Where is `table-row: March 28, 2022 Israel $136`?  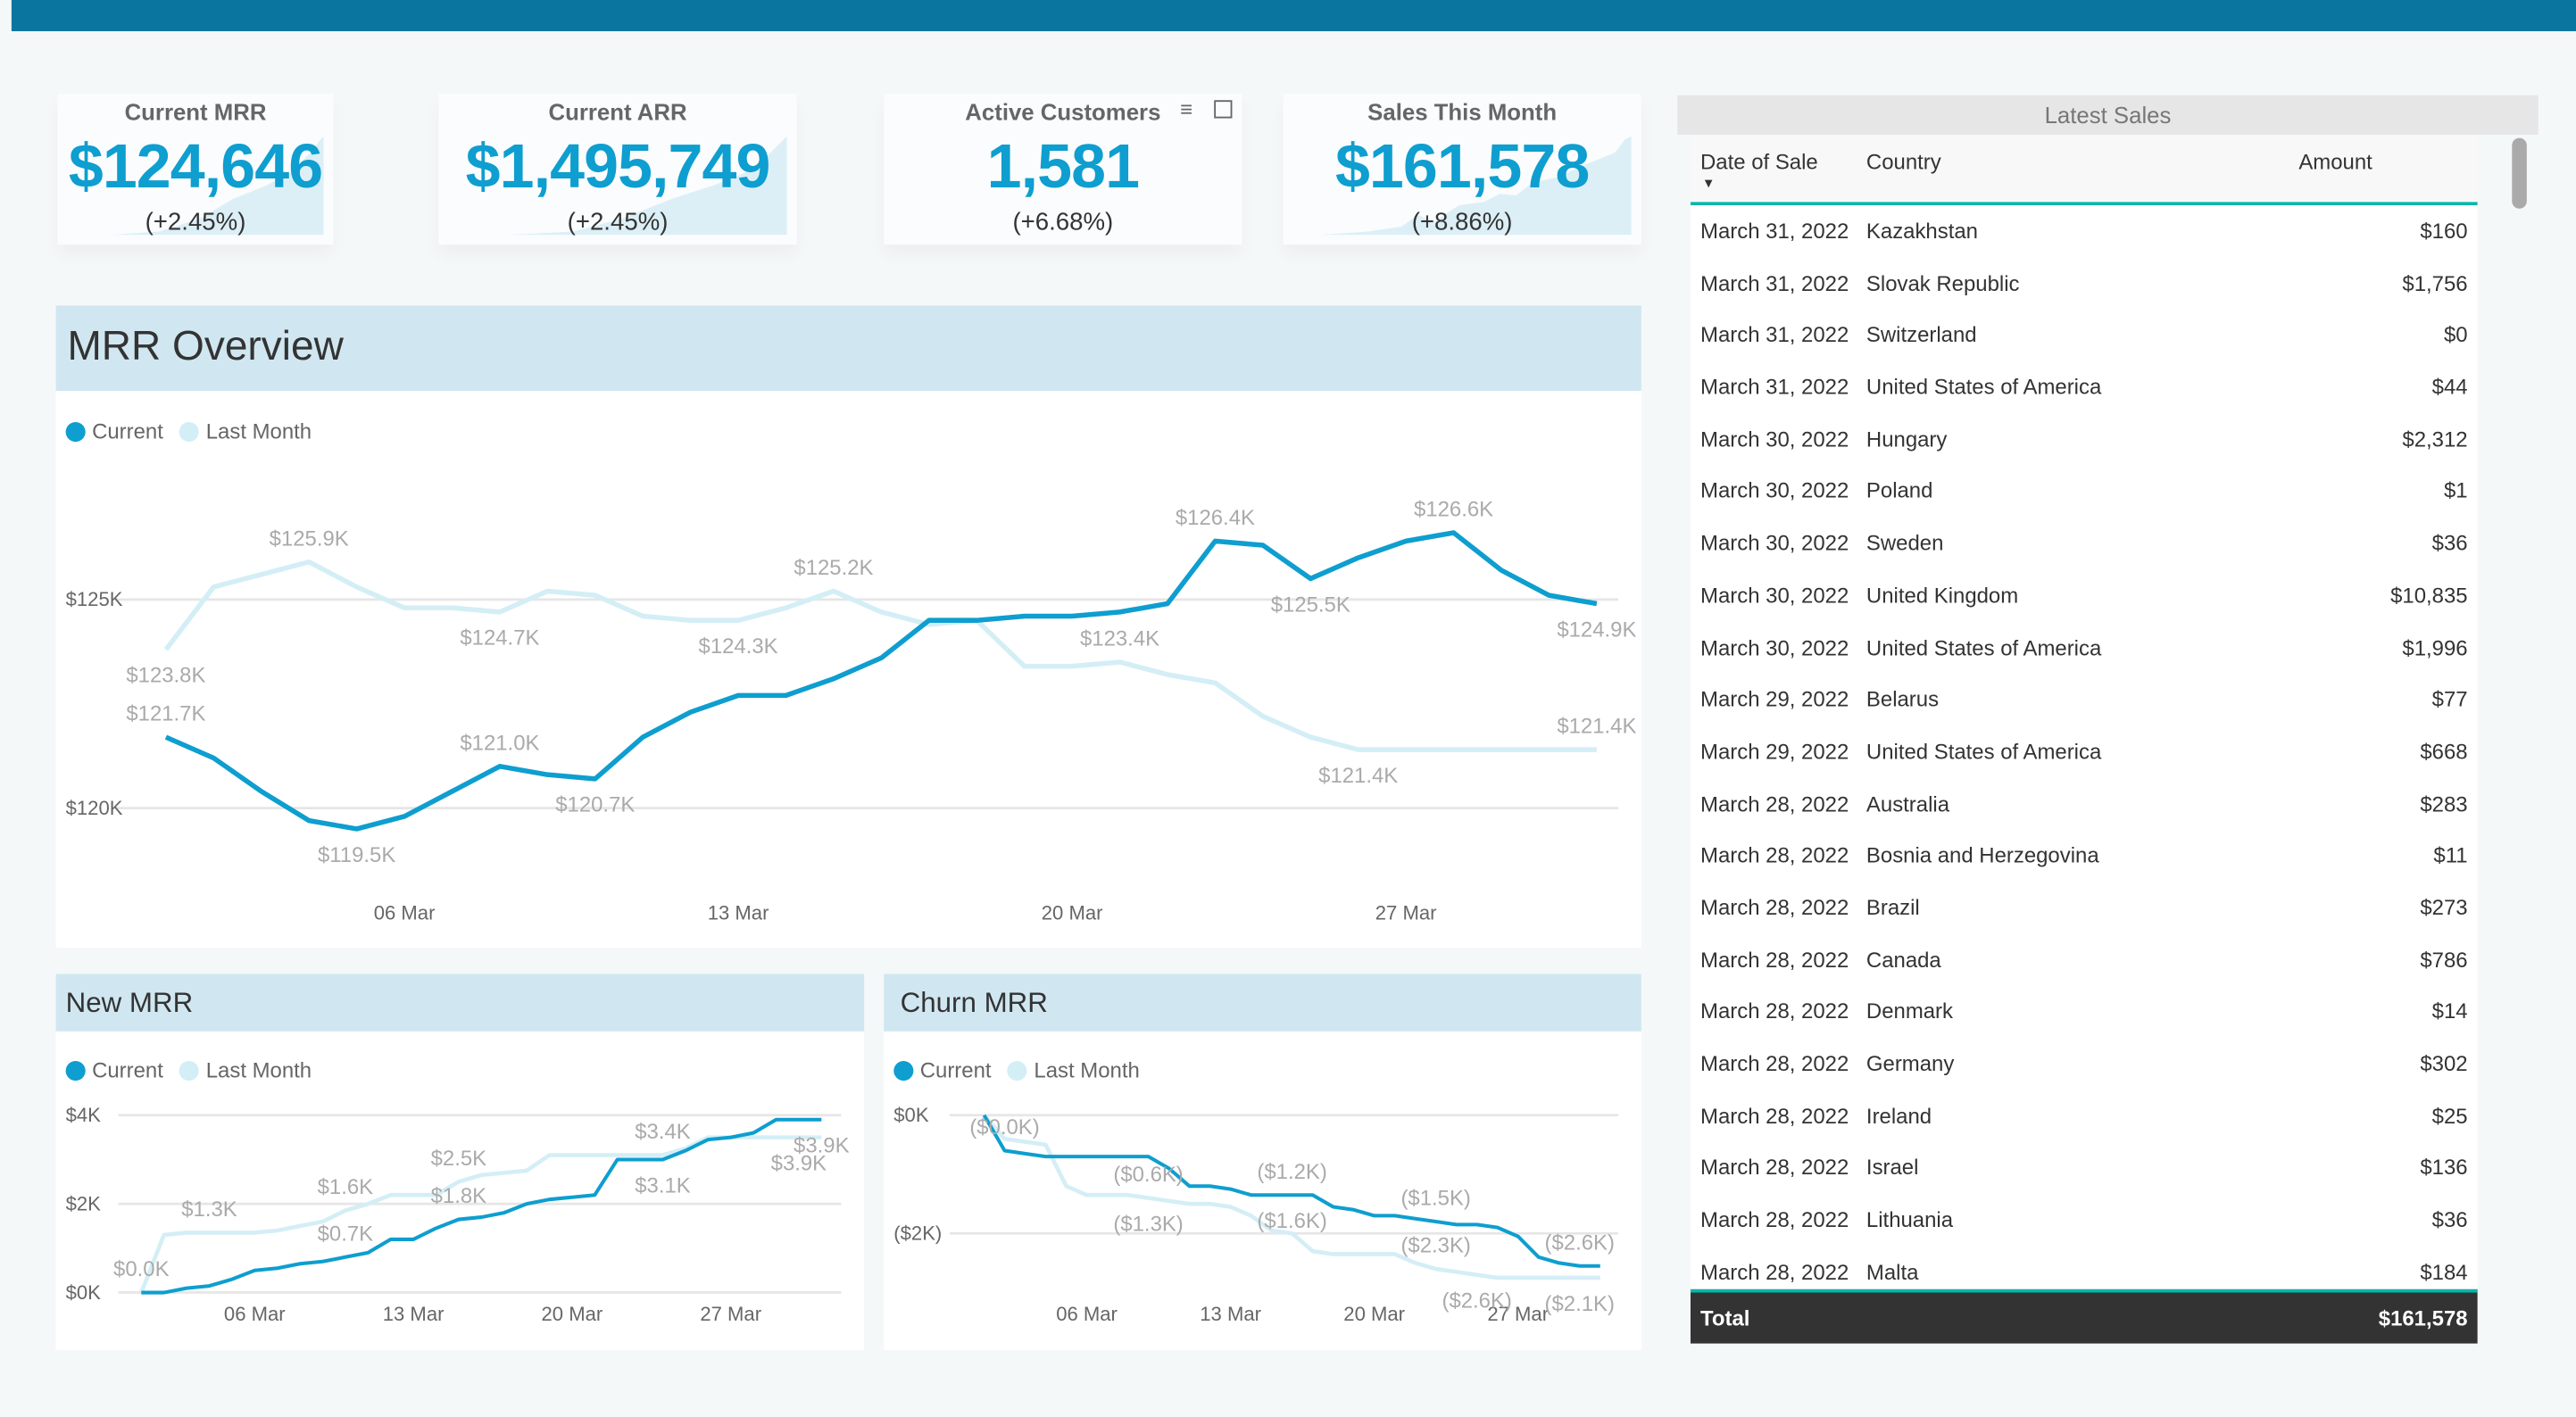
table-row: March 28, 2022 Israel $136 is located at coordinates (2084, 1168).